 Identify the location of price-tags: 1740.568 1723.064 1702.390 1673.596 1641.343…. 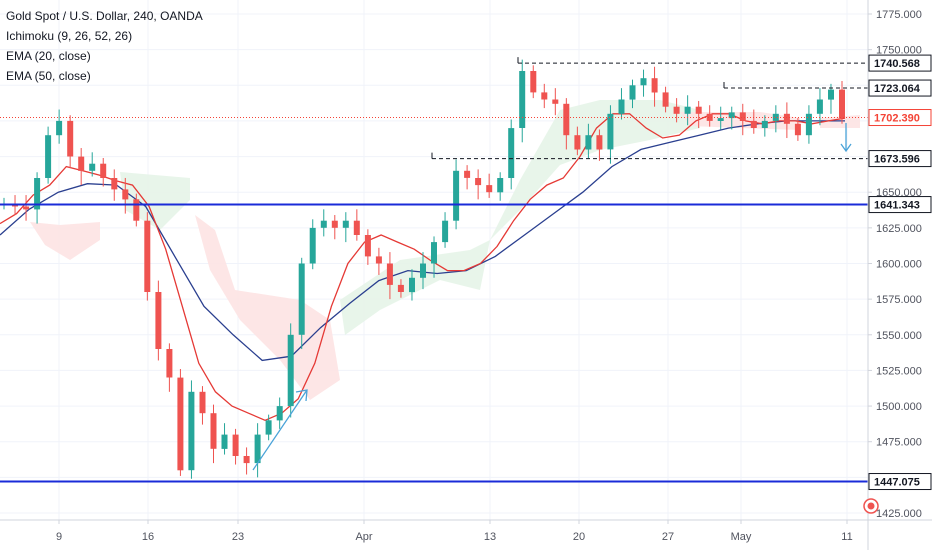
(900, 272).